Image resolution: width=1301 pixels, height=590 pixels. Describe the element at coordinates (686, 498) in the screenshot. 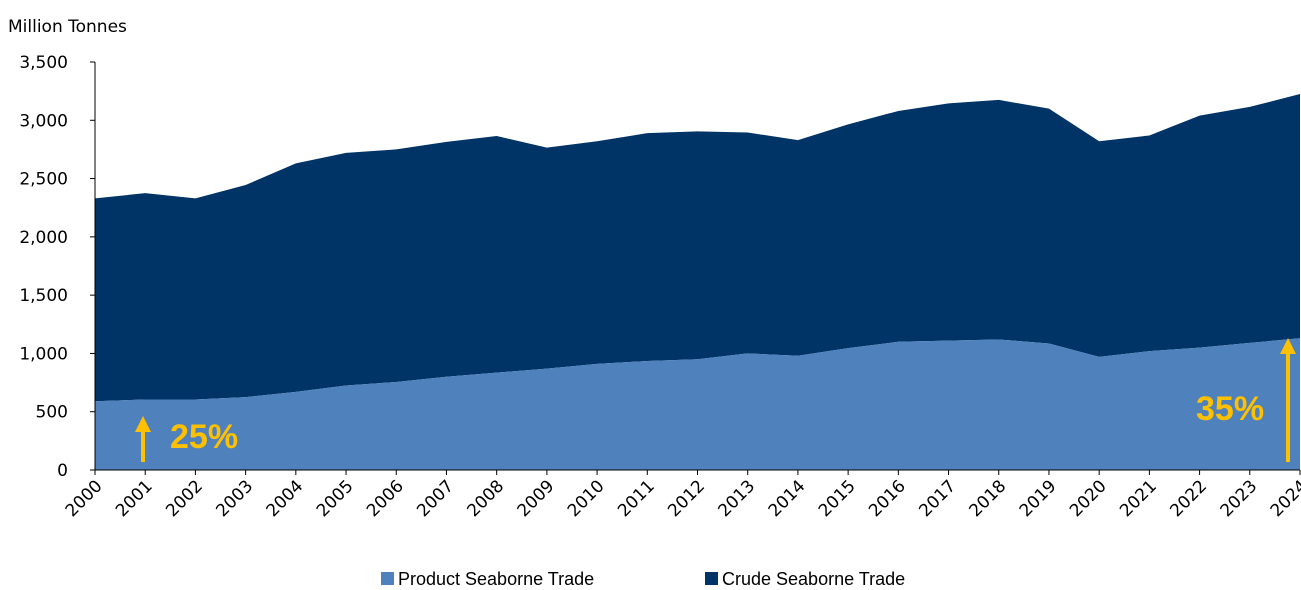

I see `x-tick-label: 2012` at that location.